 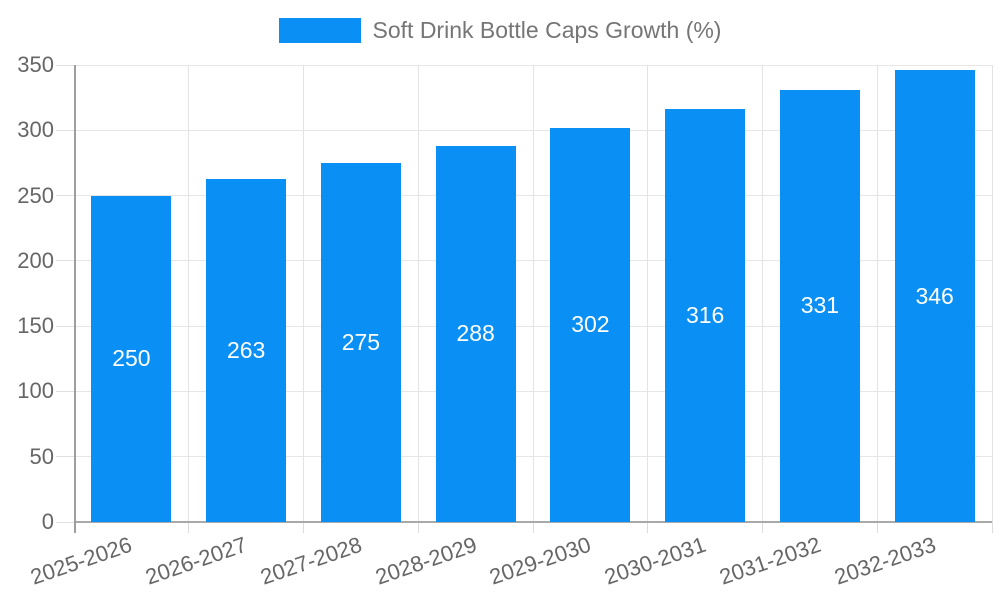 I want to click on y-axis-tick-label: 250, so click(x=35, y=195).